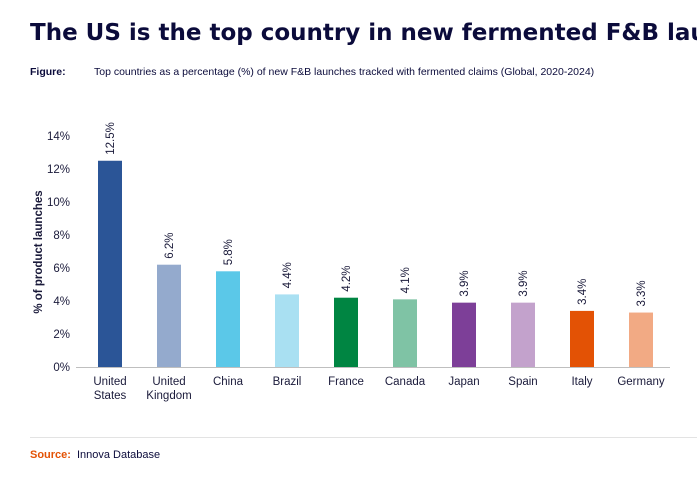 This screenshot has height=480, width=697. I want to click on value-label: 6.2%, so click(170, 245).